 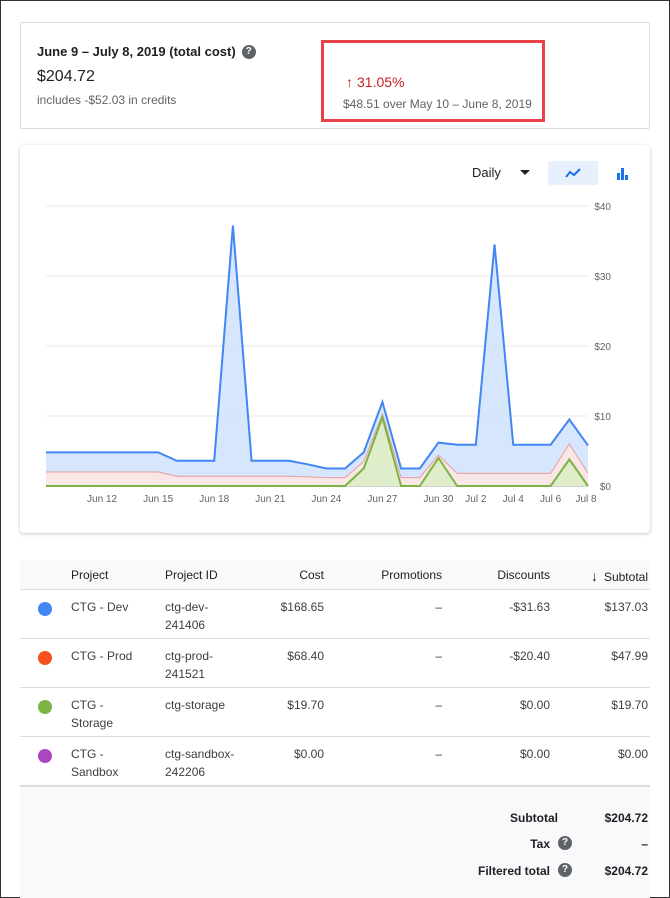 I want to click on subtotal-value: $204.72, so click(x=626, y=818).